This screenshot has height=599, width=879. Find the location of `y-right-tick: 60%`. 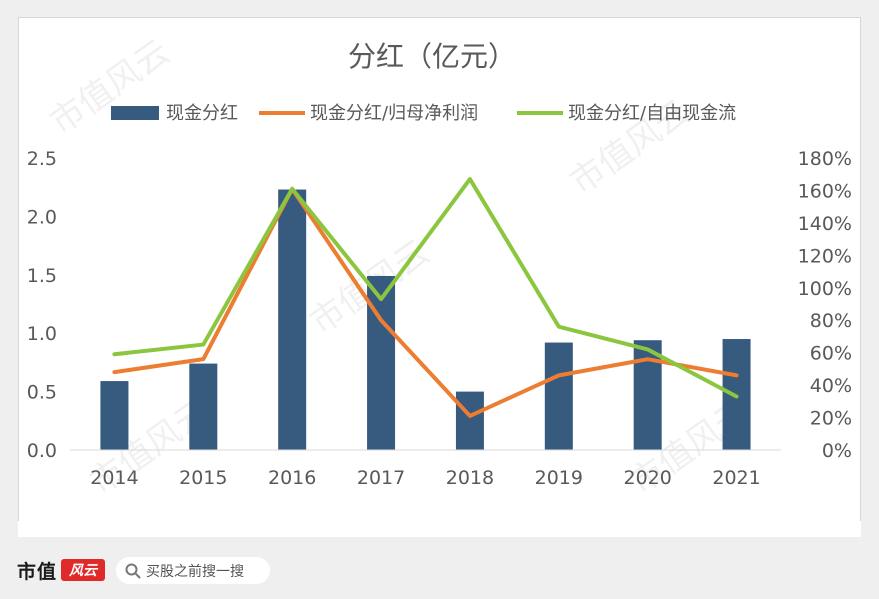

y-right-tick: 60% is located at coordinates (831, 354).